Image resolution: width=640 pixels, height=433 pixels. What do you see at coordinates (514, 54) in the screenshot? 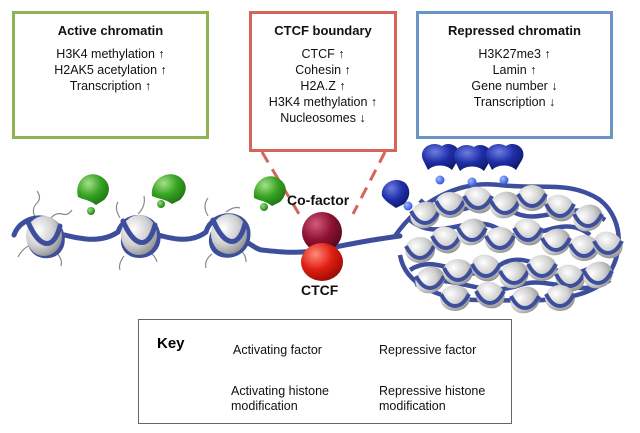
I see `repressed-item: H3K27me3 ↑` at bounding box center [514, 54].